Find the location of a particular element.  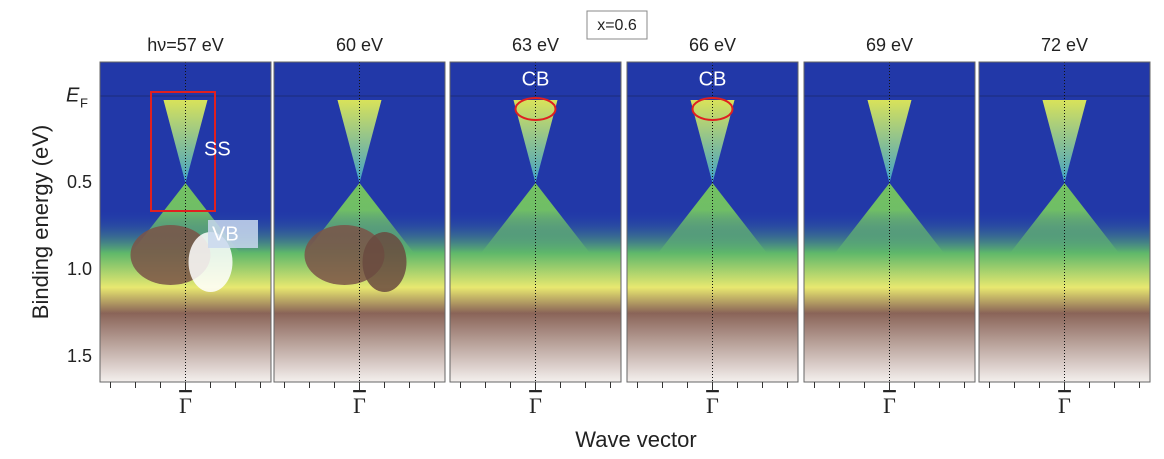

panel-title: 66 eV is located at coordinates (712, 45).